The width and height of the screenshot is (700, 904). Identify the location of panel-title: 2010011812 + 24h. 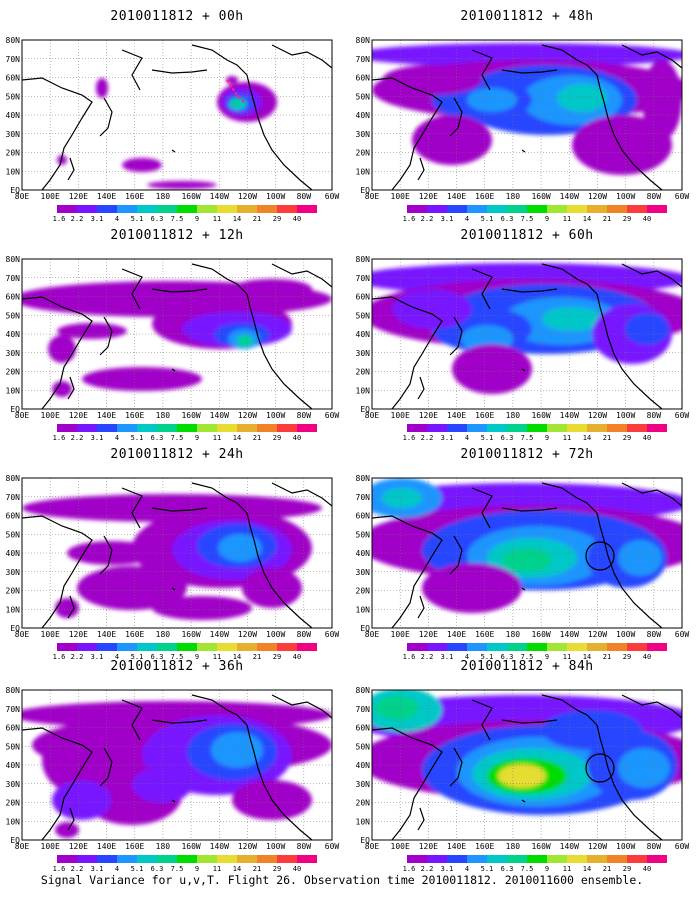
(176, 454).